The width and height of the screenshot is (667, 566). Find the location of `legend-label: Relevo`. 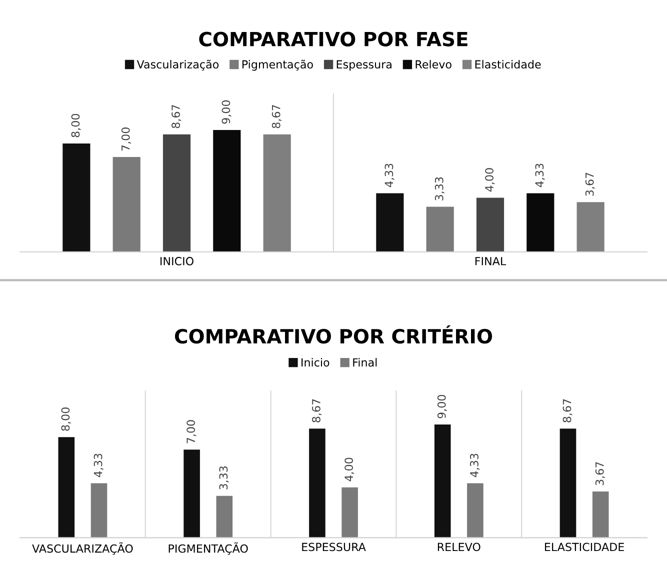

legend-label: Relevo is located at coordinates (434, 64).